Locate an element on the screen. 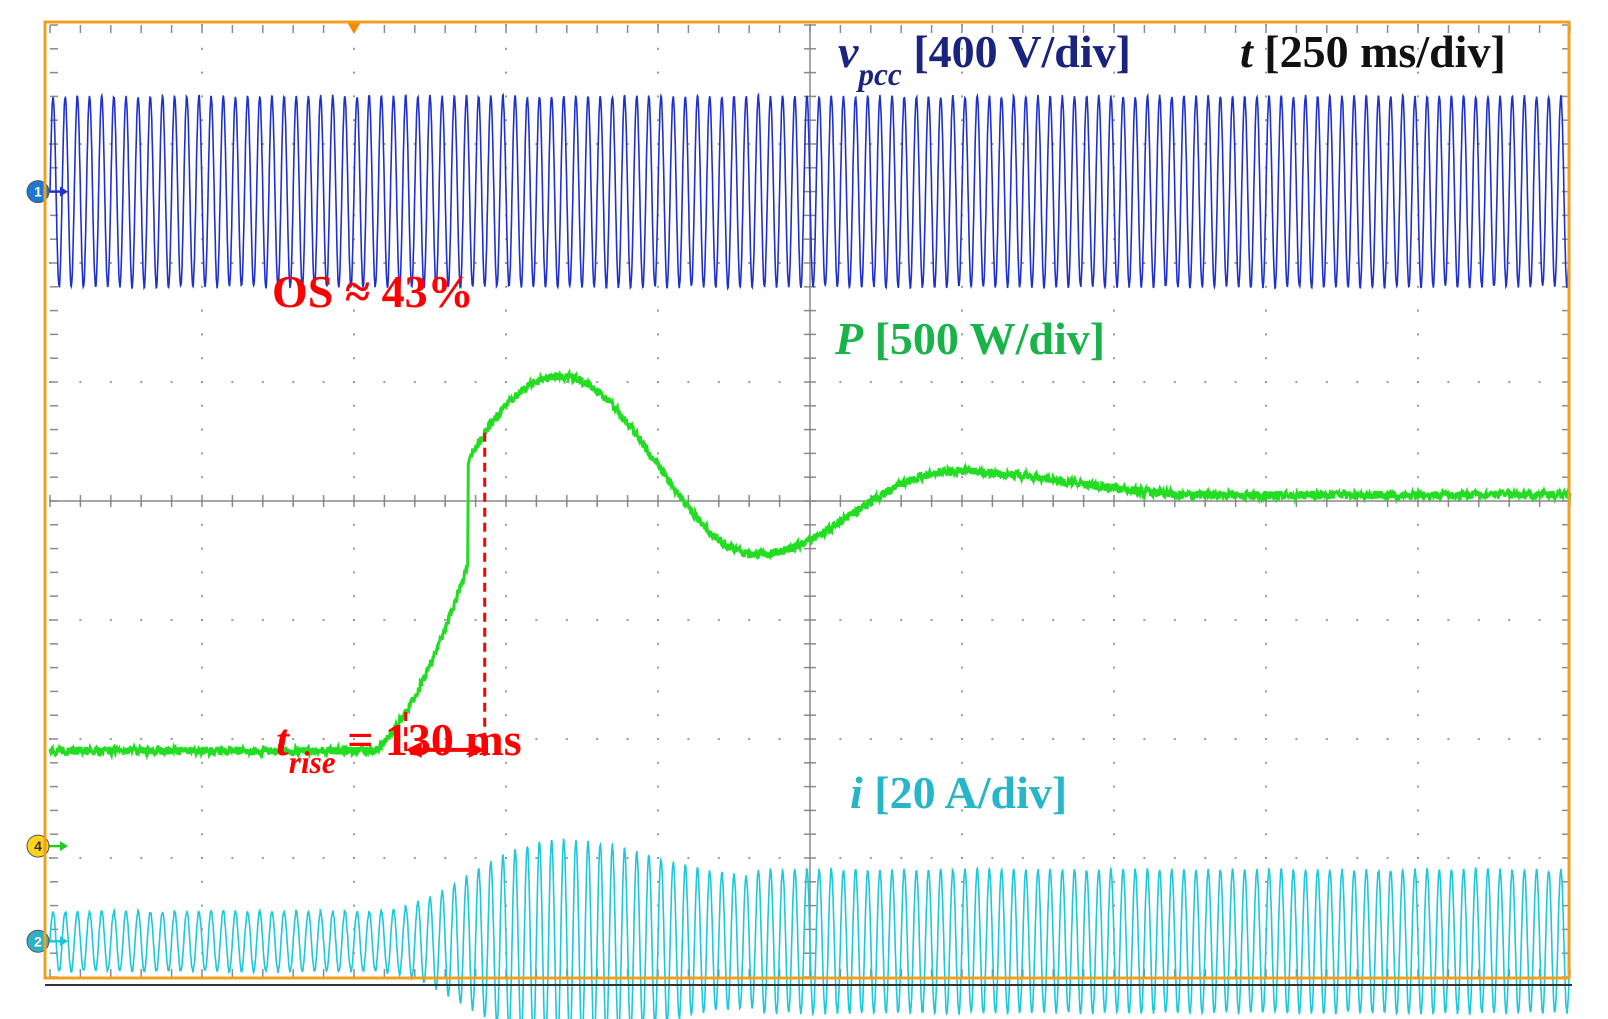 The height and width of the screenshot is (1019, 1608). annotations is located at coordinates (445, 595).